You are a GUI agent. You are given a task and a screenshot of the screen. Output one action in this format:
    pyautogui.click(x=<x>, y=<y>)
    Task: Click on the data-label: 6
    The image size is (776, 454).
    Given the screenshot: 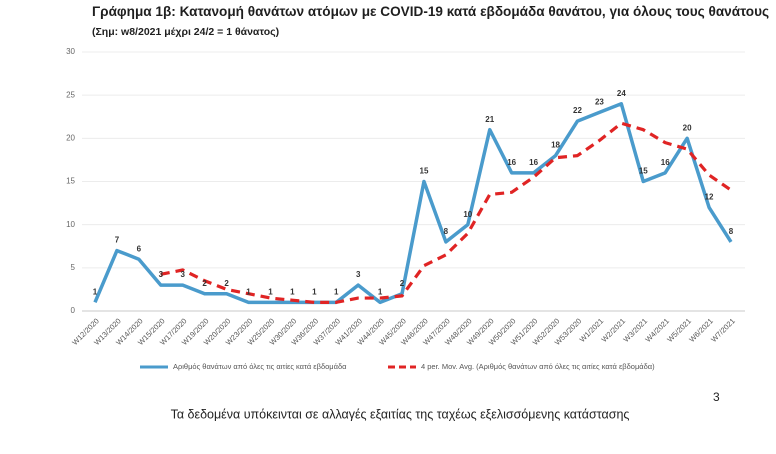 What is the action you would take?
    pyautogui.click(x=139, y=248)
    